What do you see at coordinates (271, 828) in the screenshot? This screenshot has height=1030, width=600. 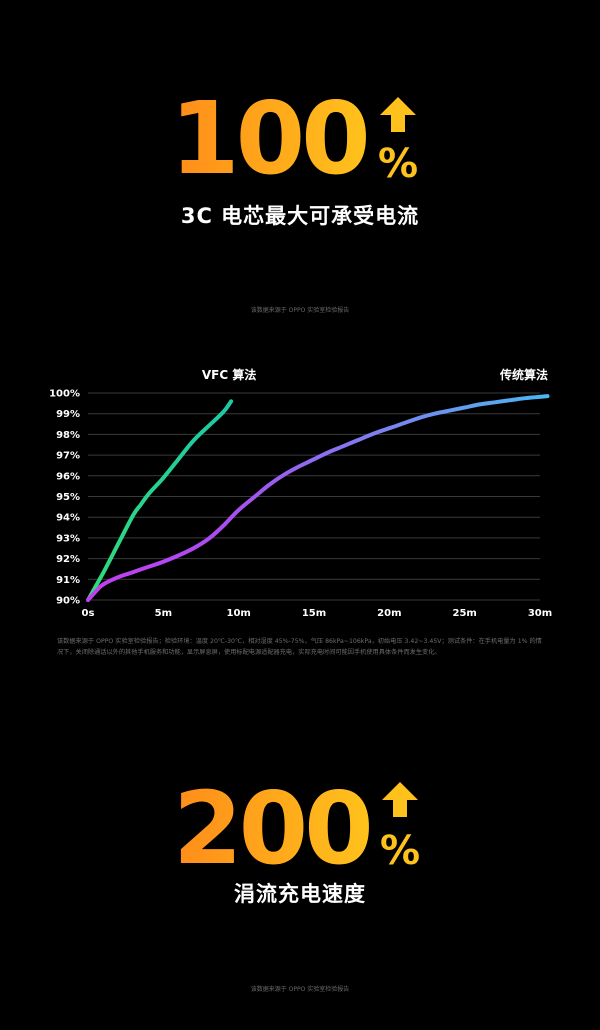 I see `stat-bottom-number: 200` at bounding box center [271, 828].